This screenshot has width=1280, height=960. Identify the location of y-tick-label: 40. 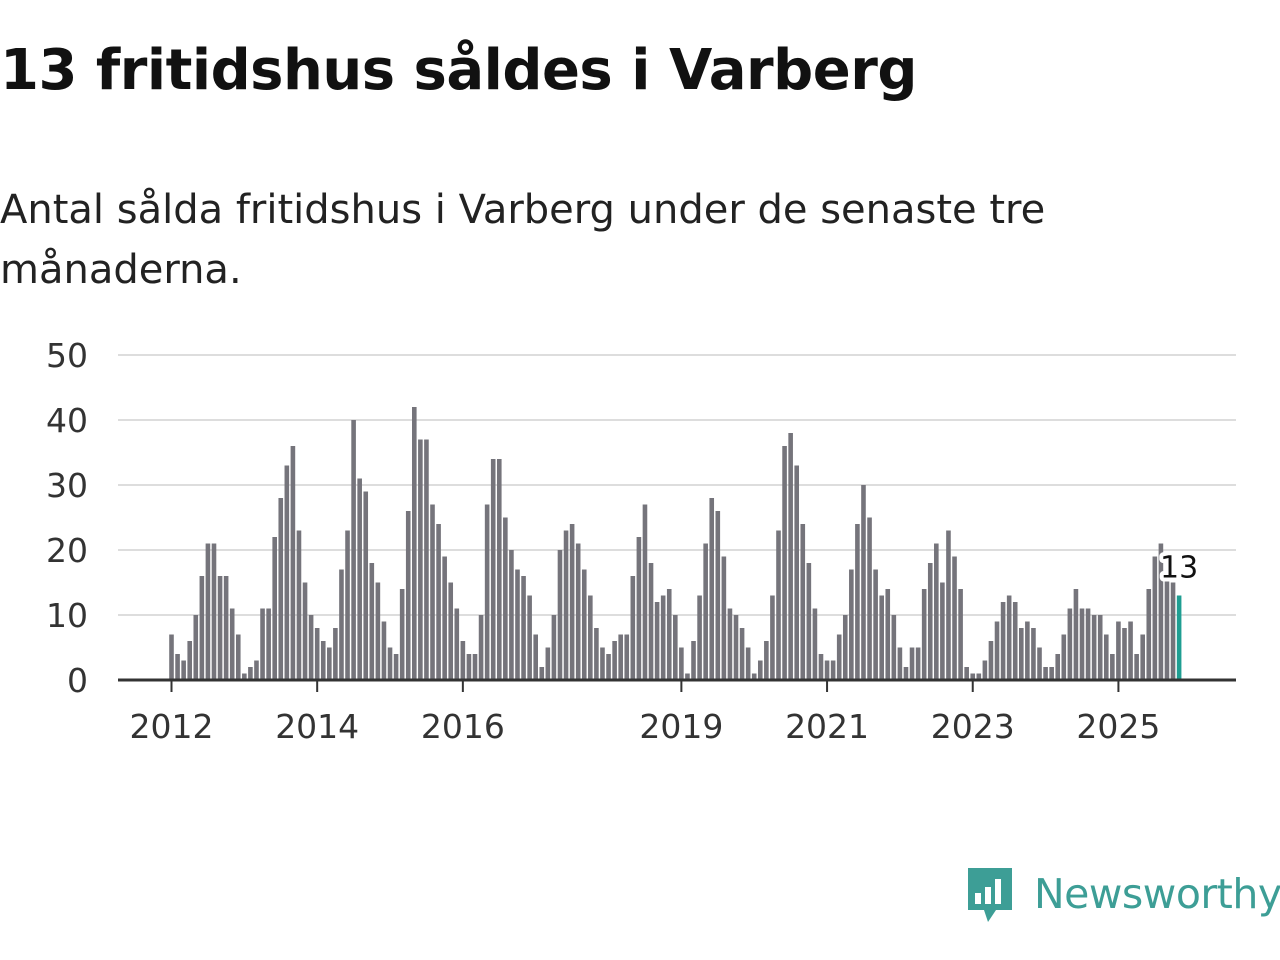
(67, 420).